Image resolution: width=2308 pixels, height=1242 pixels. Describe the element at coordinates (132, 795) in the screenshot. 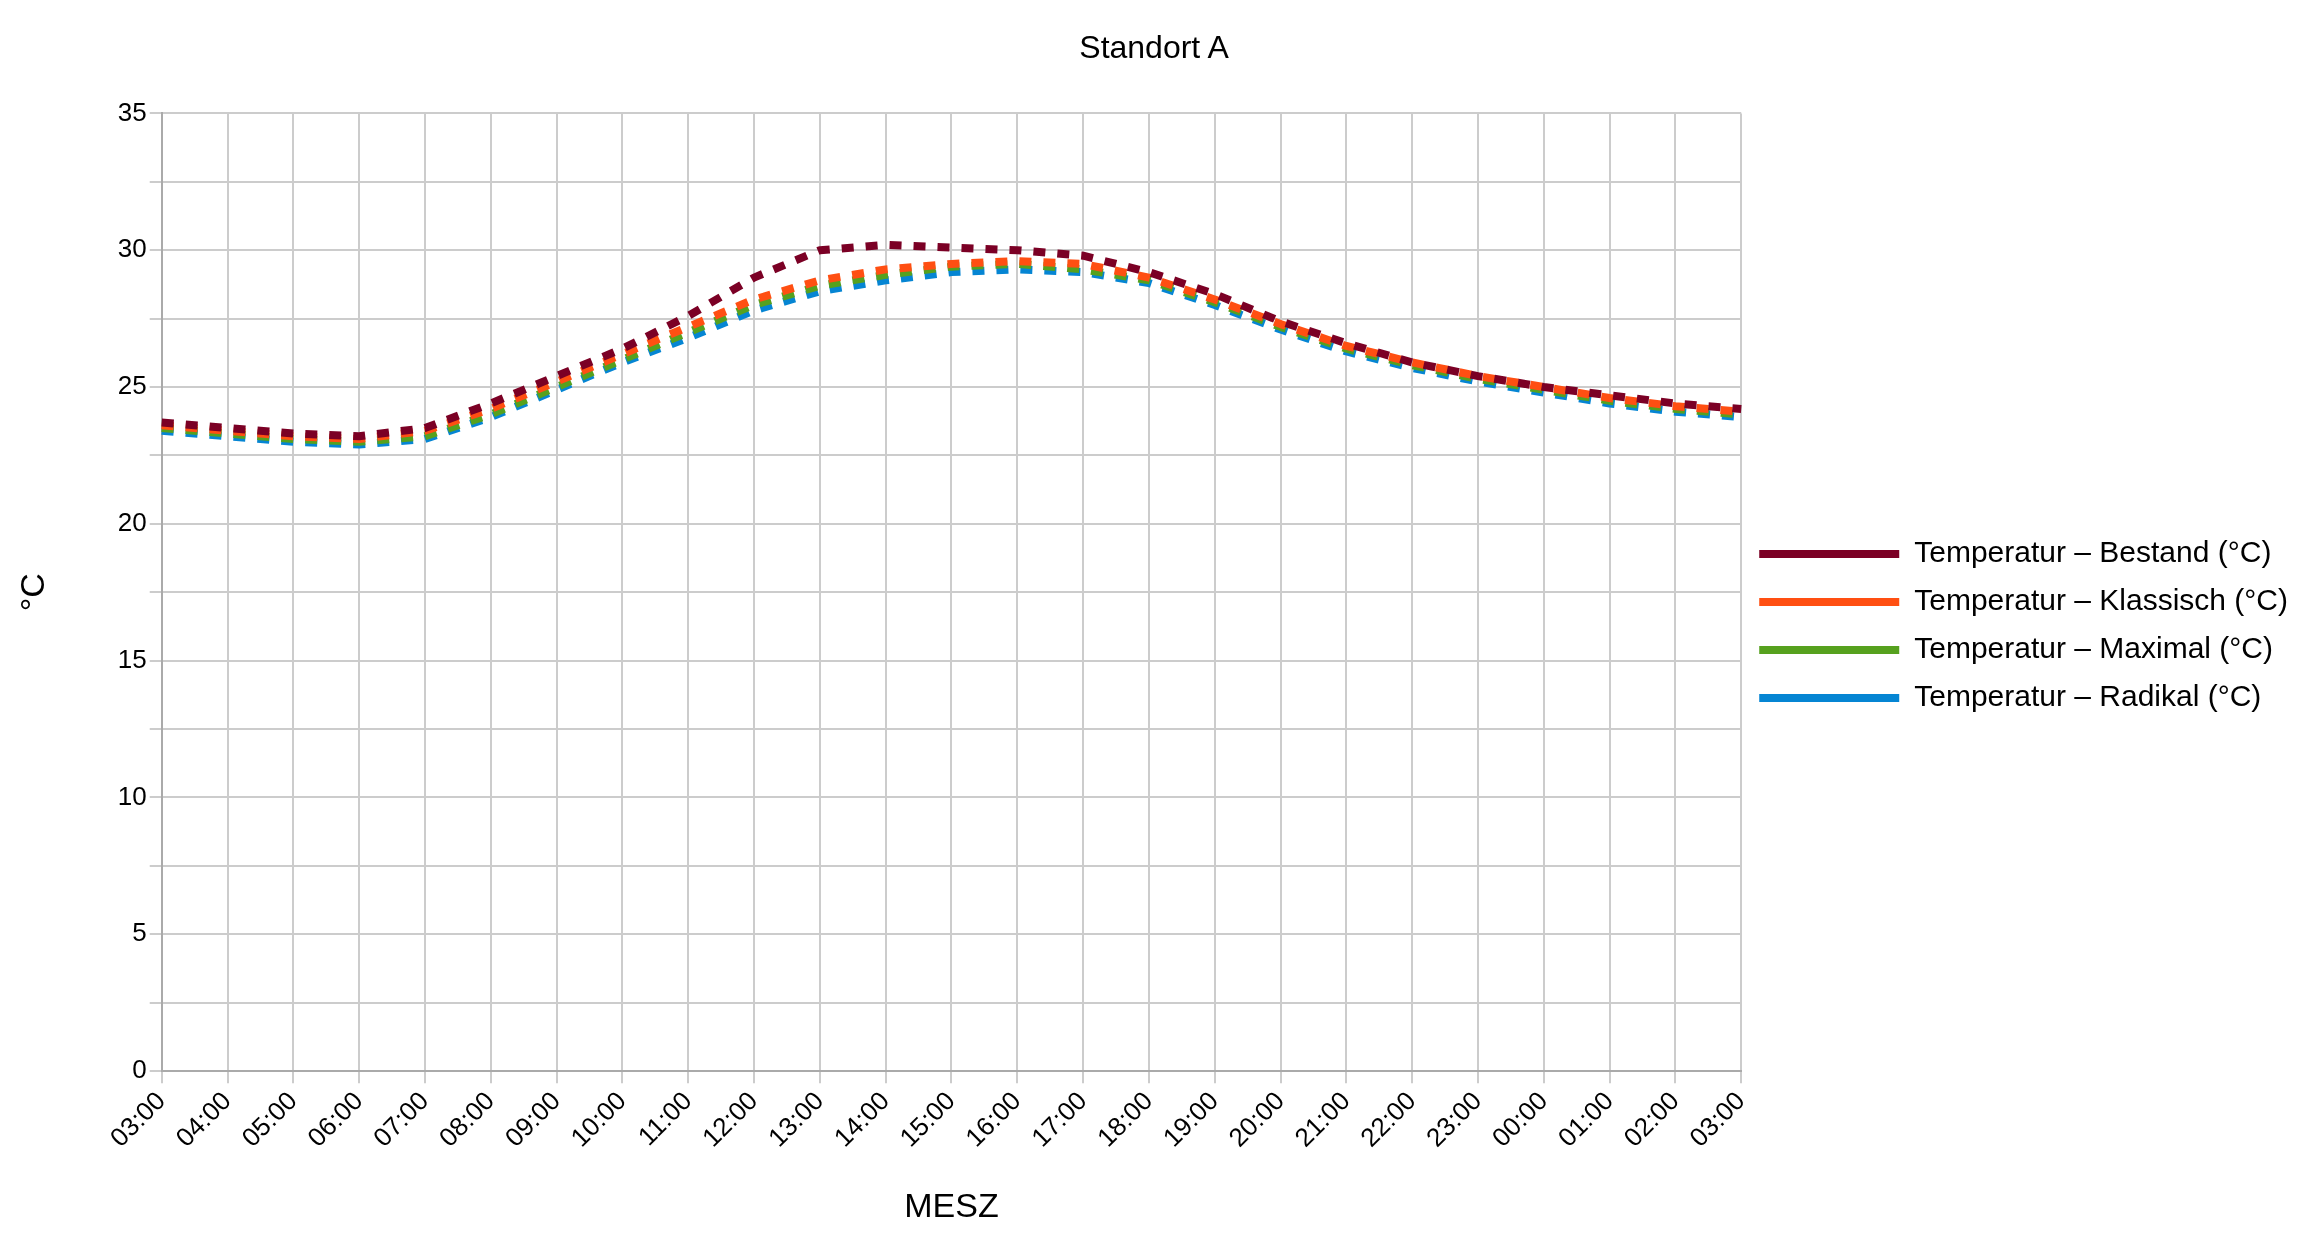

I see `y-tick-label: 10` at that location.